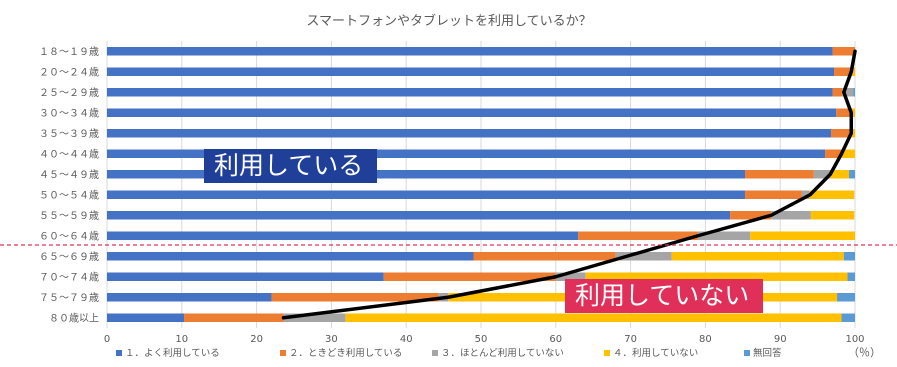 This screenshot has height=367, width=897. Describe the element at coordinates (864, 352) in the screenshot. I see `x-axis-unit: （％）` at that location.